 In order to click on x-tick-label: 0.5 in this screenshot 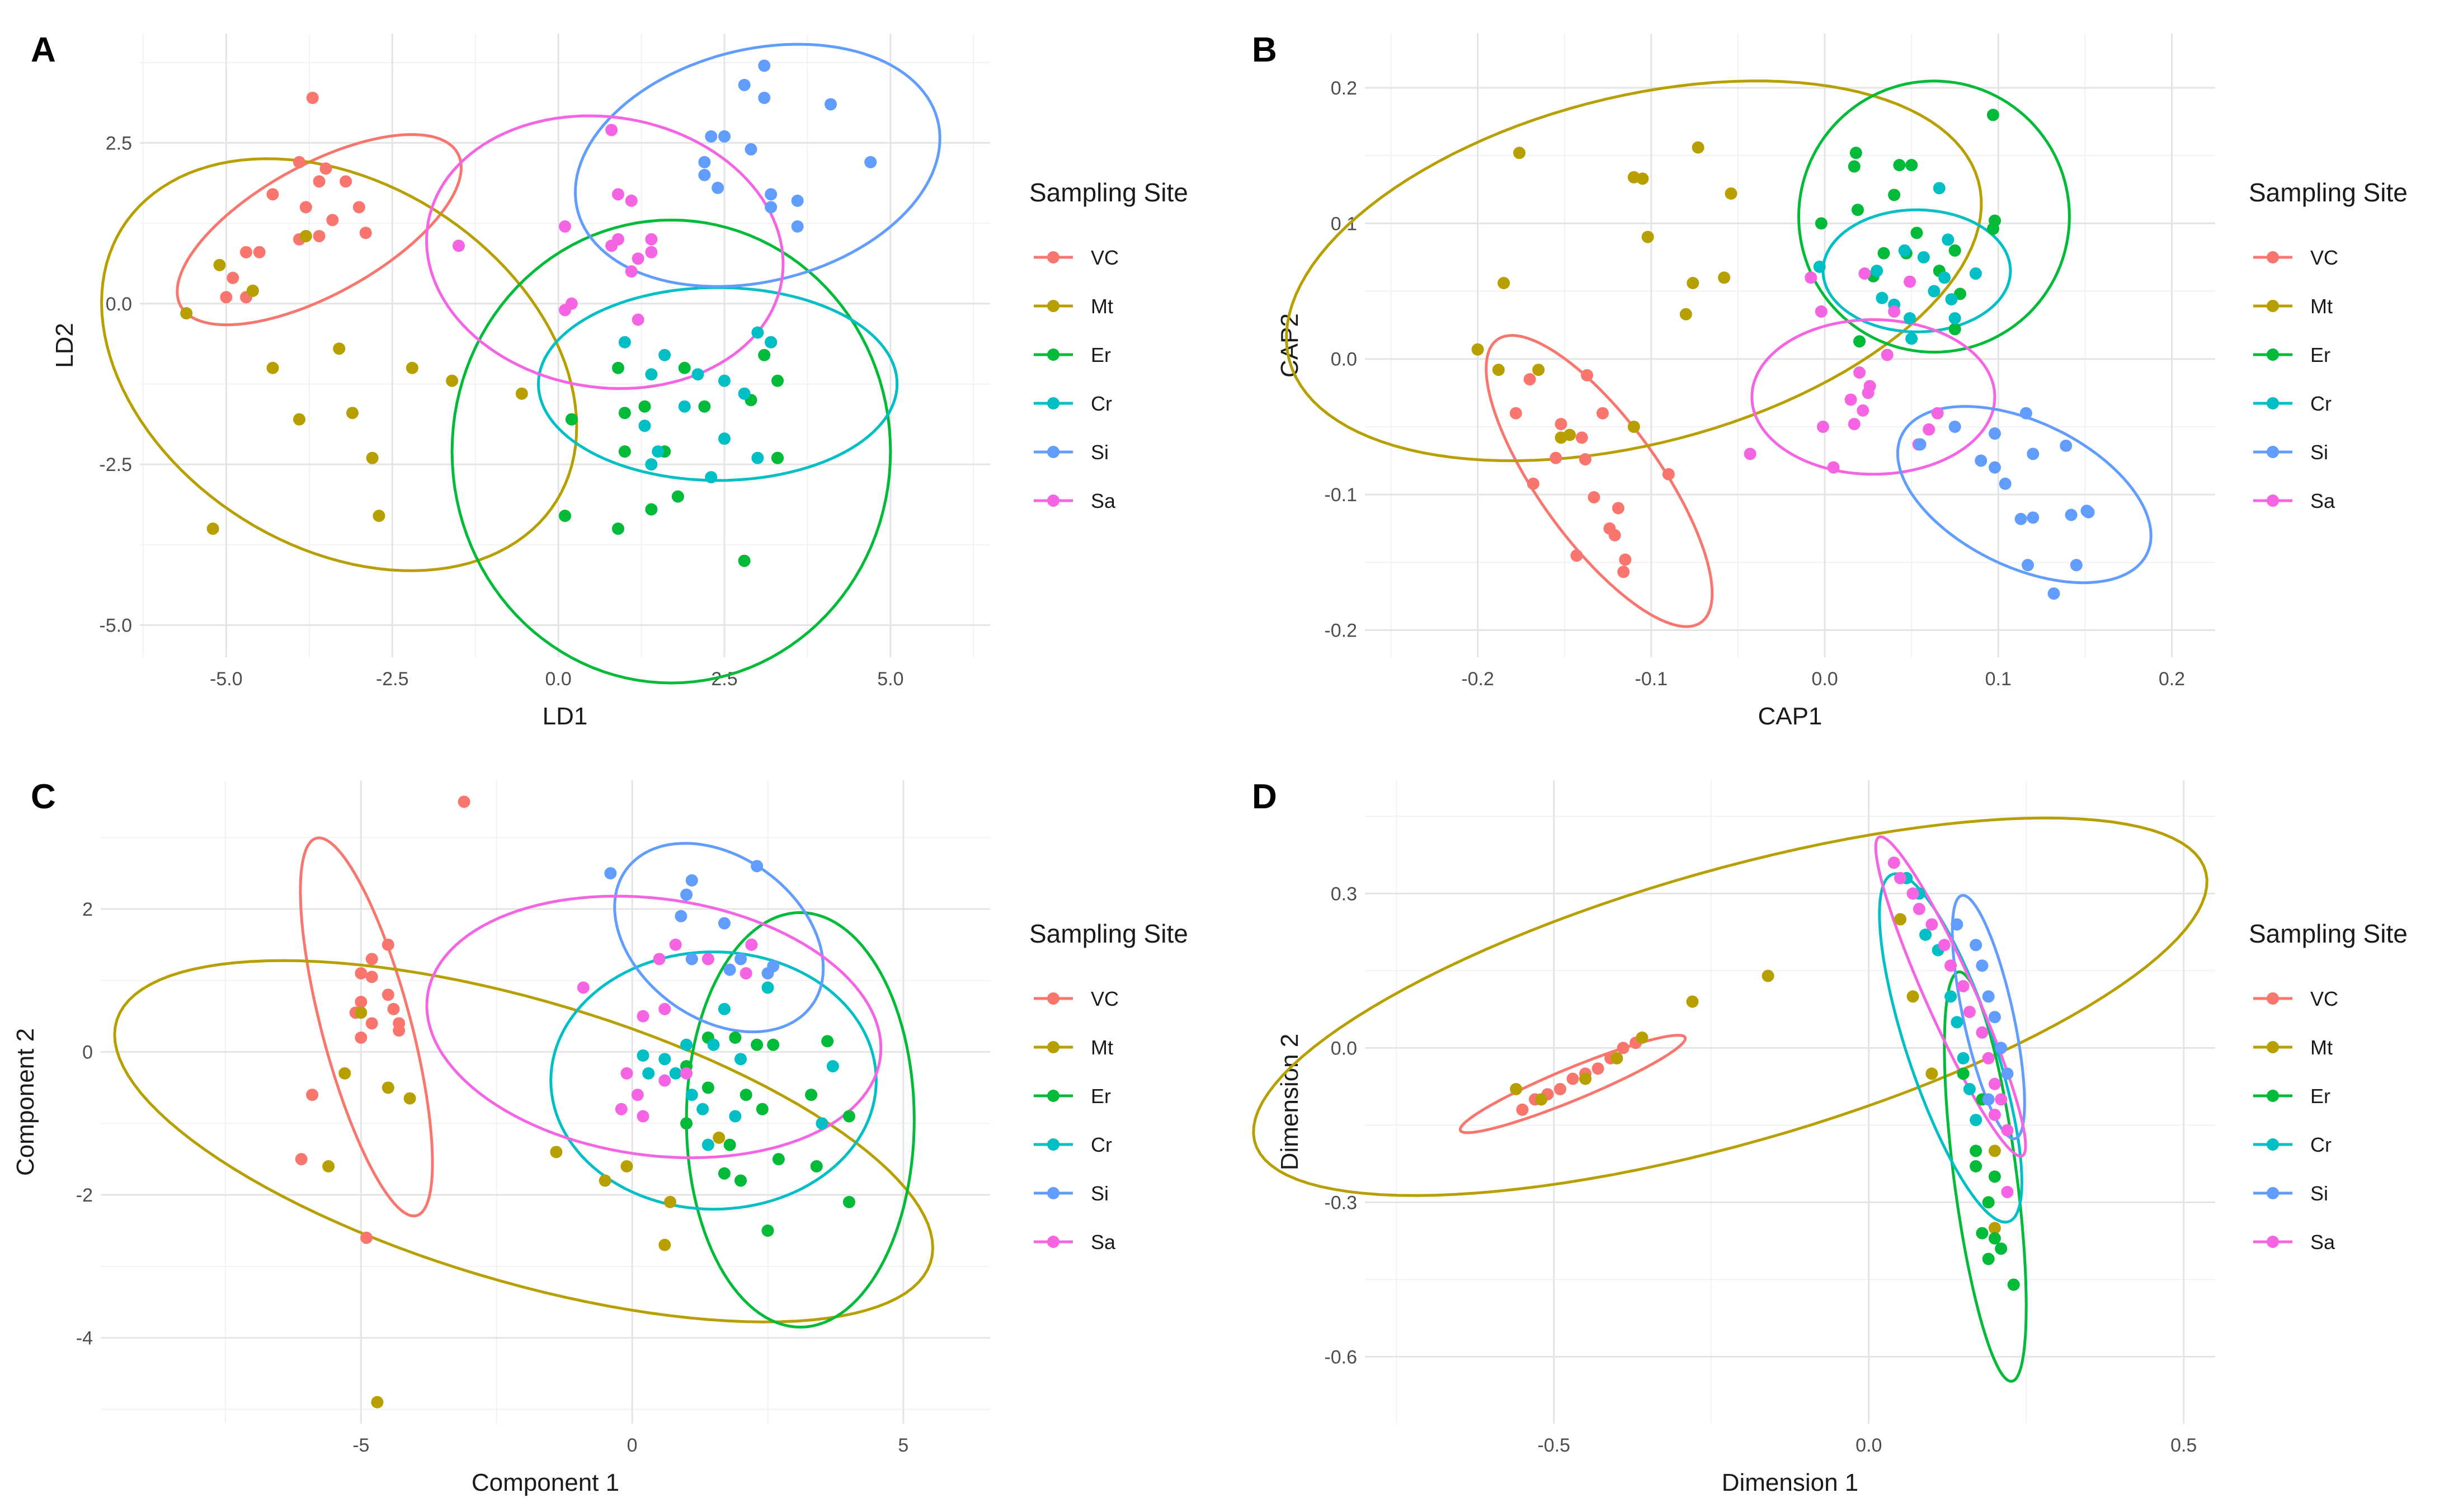, I will do `click(2183, 1445)`.